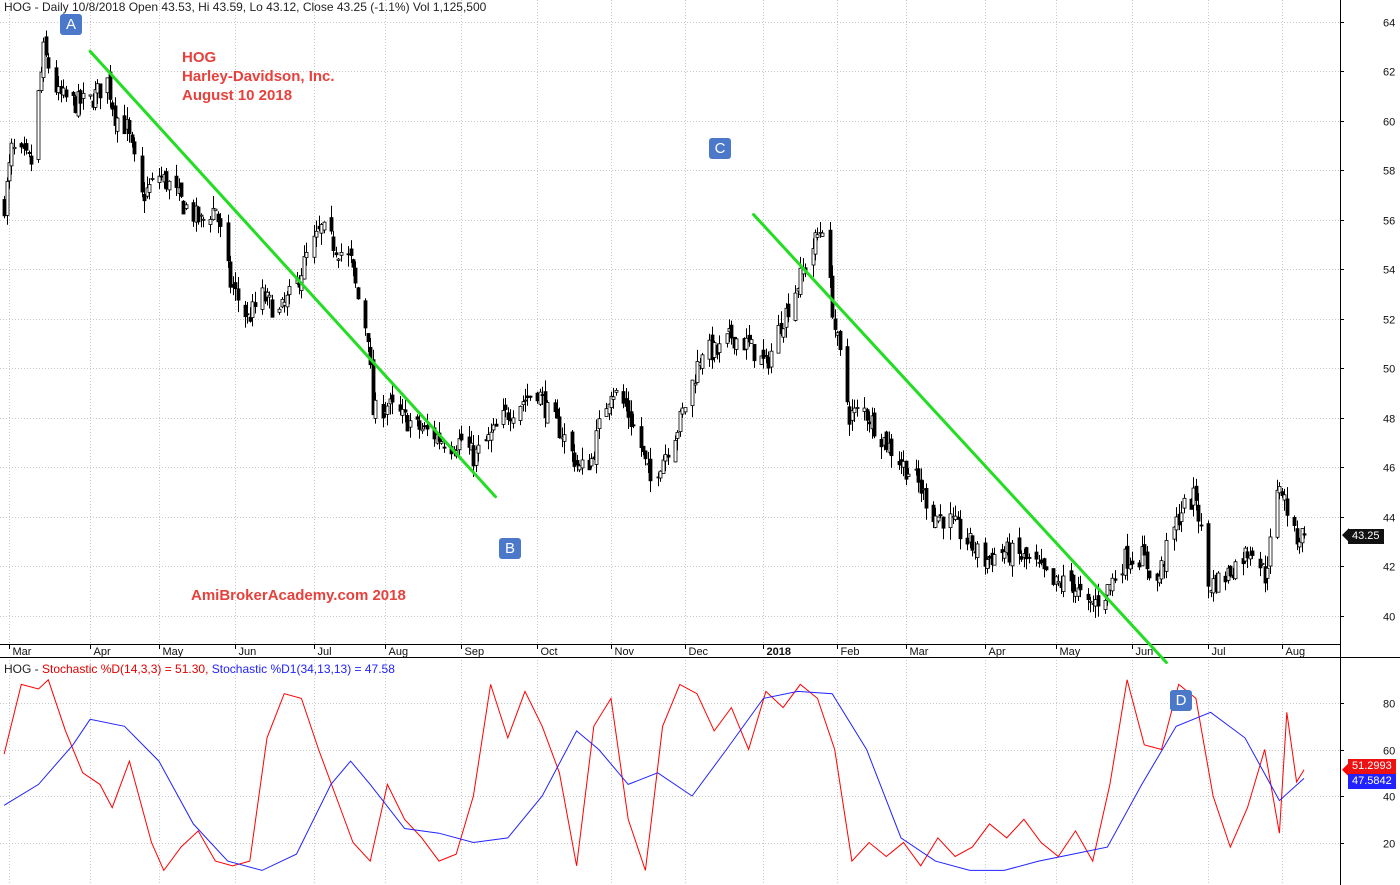 This screenshot has width=1400, height=885. I want to click on x-tick-label: Jul, so click(325, 652).